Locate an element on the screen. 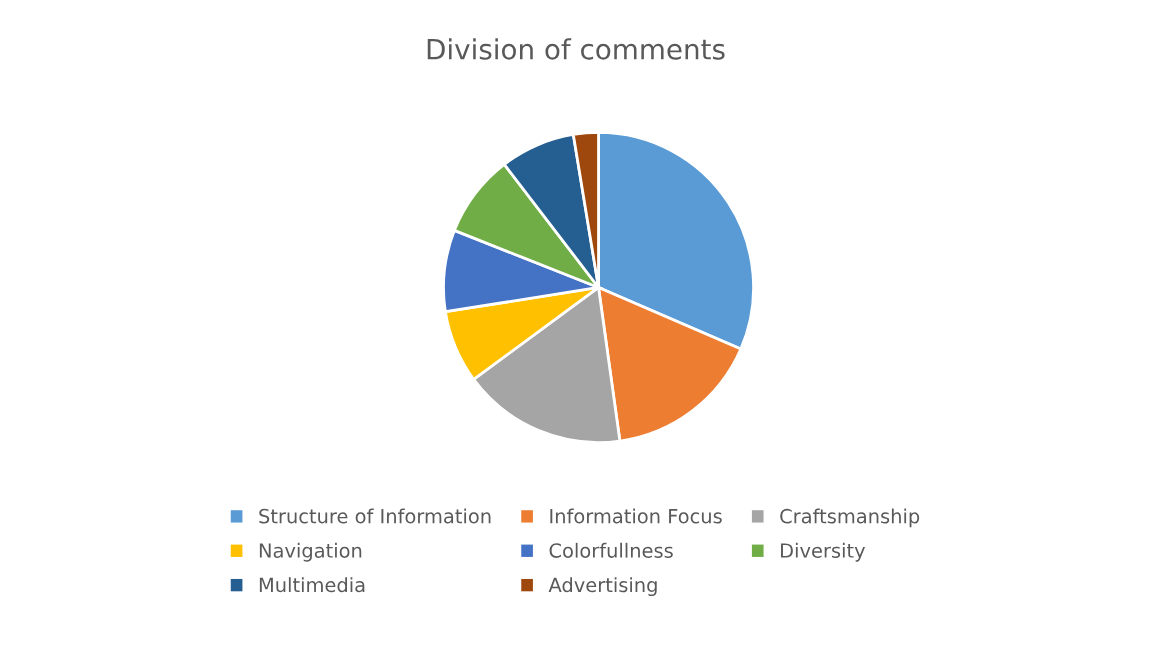 The height and width of the screenshot is (646, 1151). legend-label: Navigation is located at coordinates (310, 552).